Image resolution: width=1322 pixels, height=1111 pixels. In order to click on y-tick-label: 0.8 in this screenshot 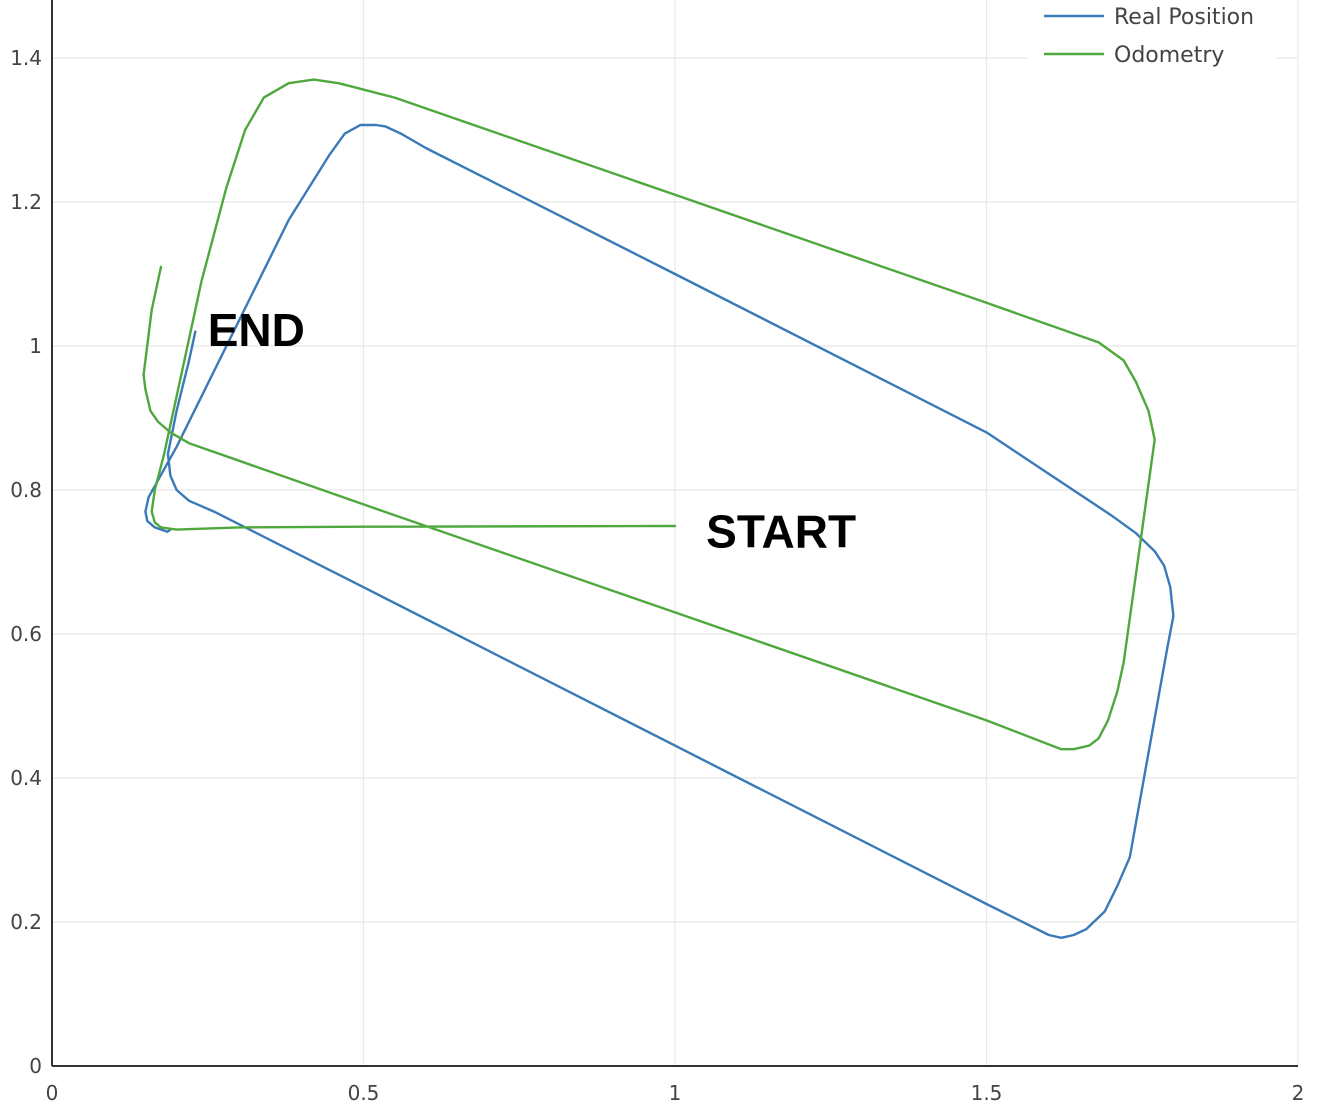, I will do `click(26, 490)`.